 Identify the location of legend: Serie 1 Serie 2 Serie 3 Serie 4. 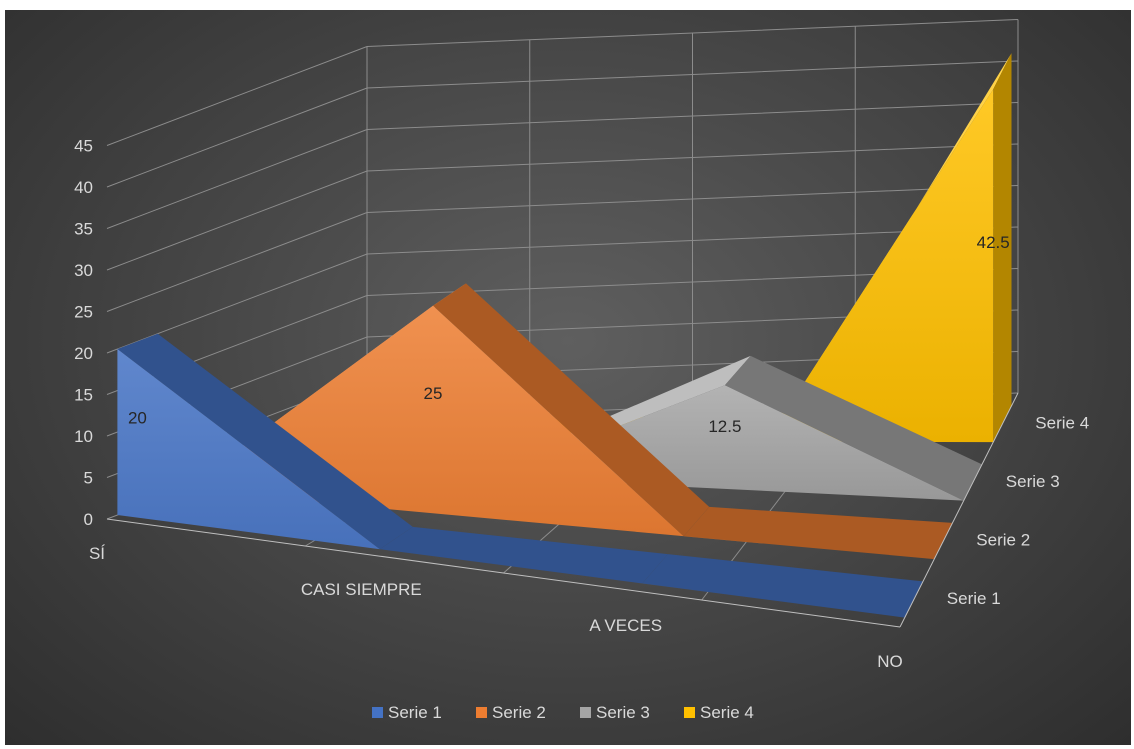
(563, 712).